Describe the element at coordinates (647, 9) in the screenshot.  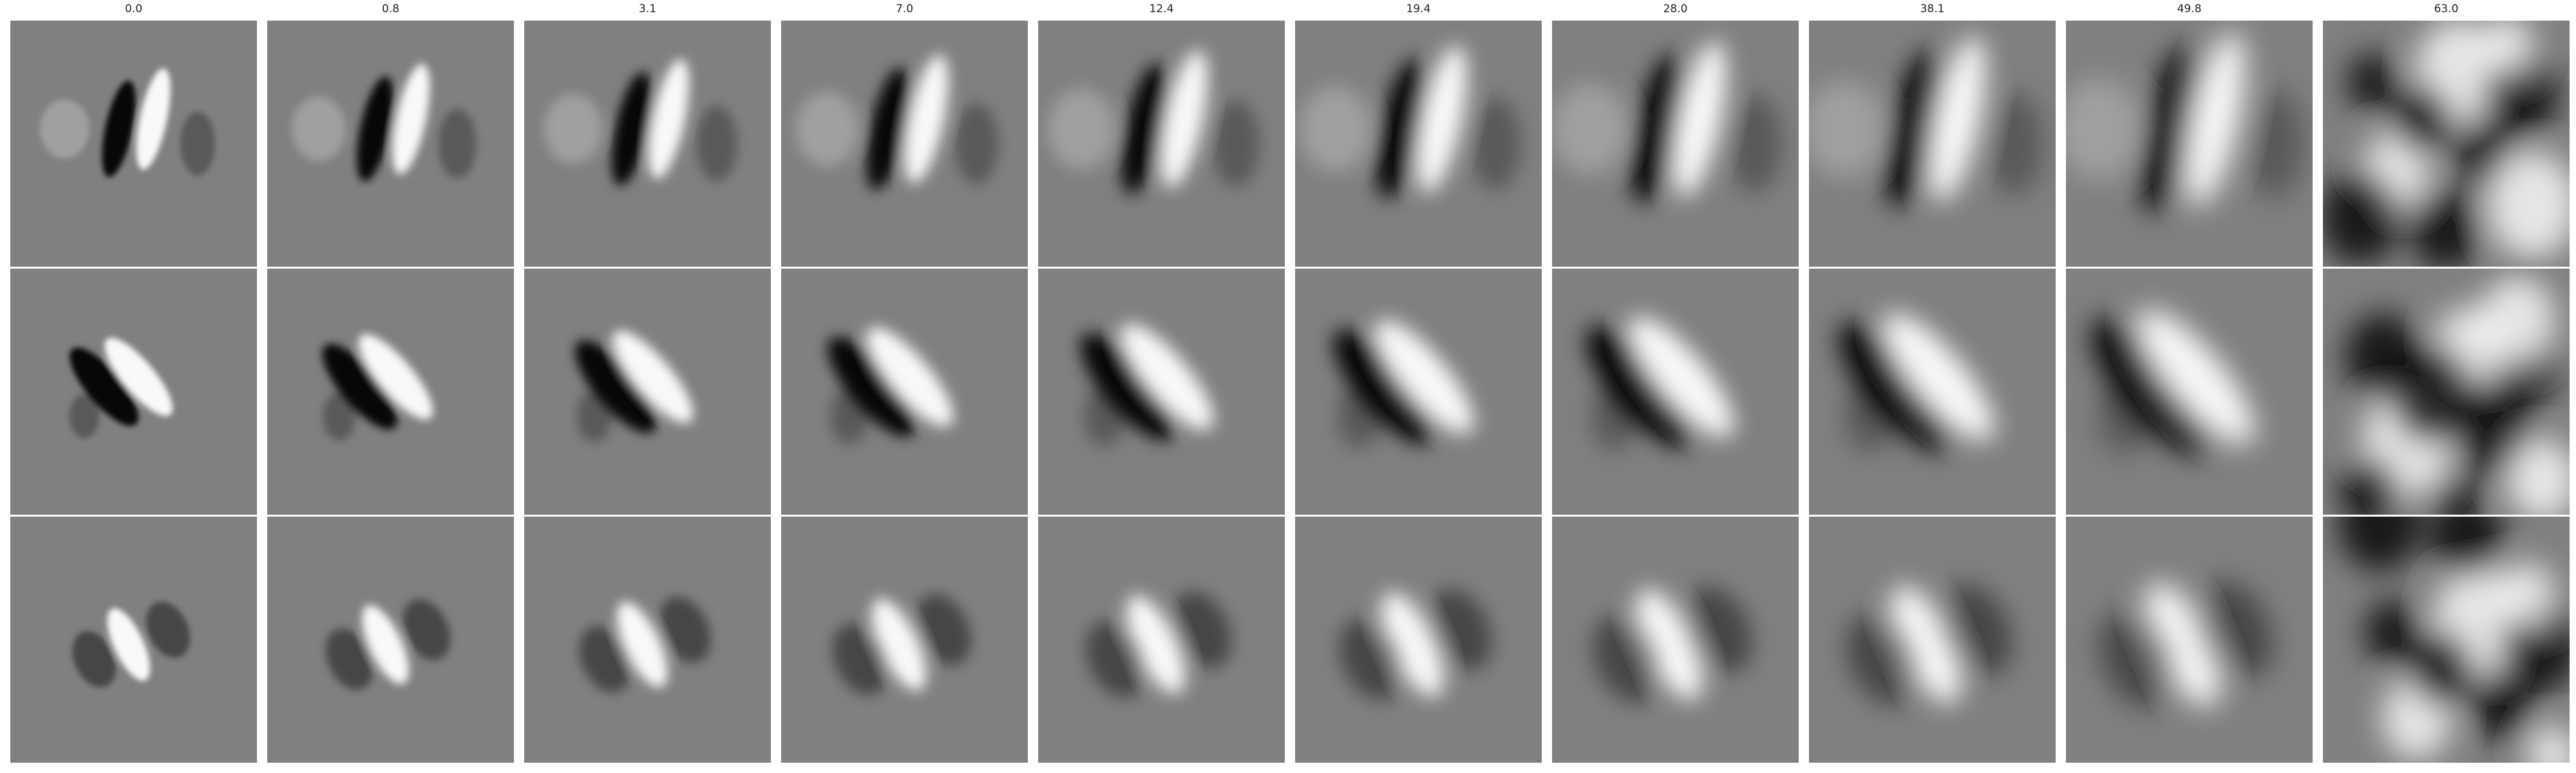
I see `column-title: 3.1` at that location.